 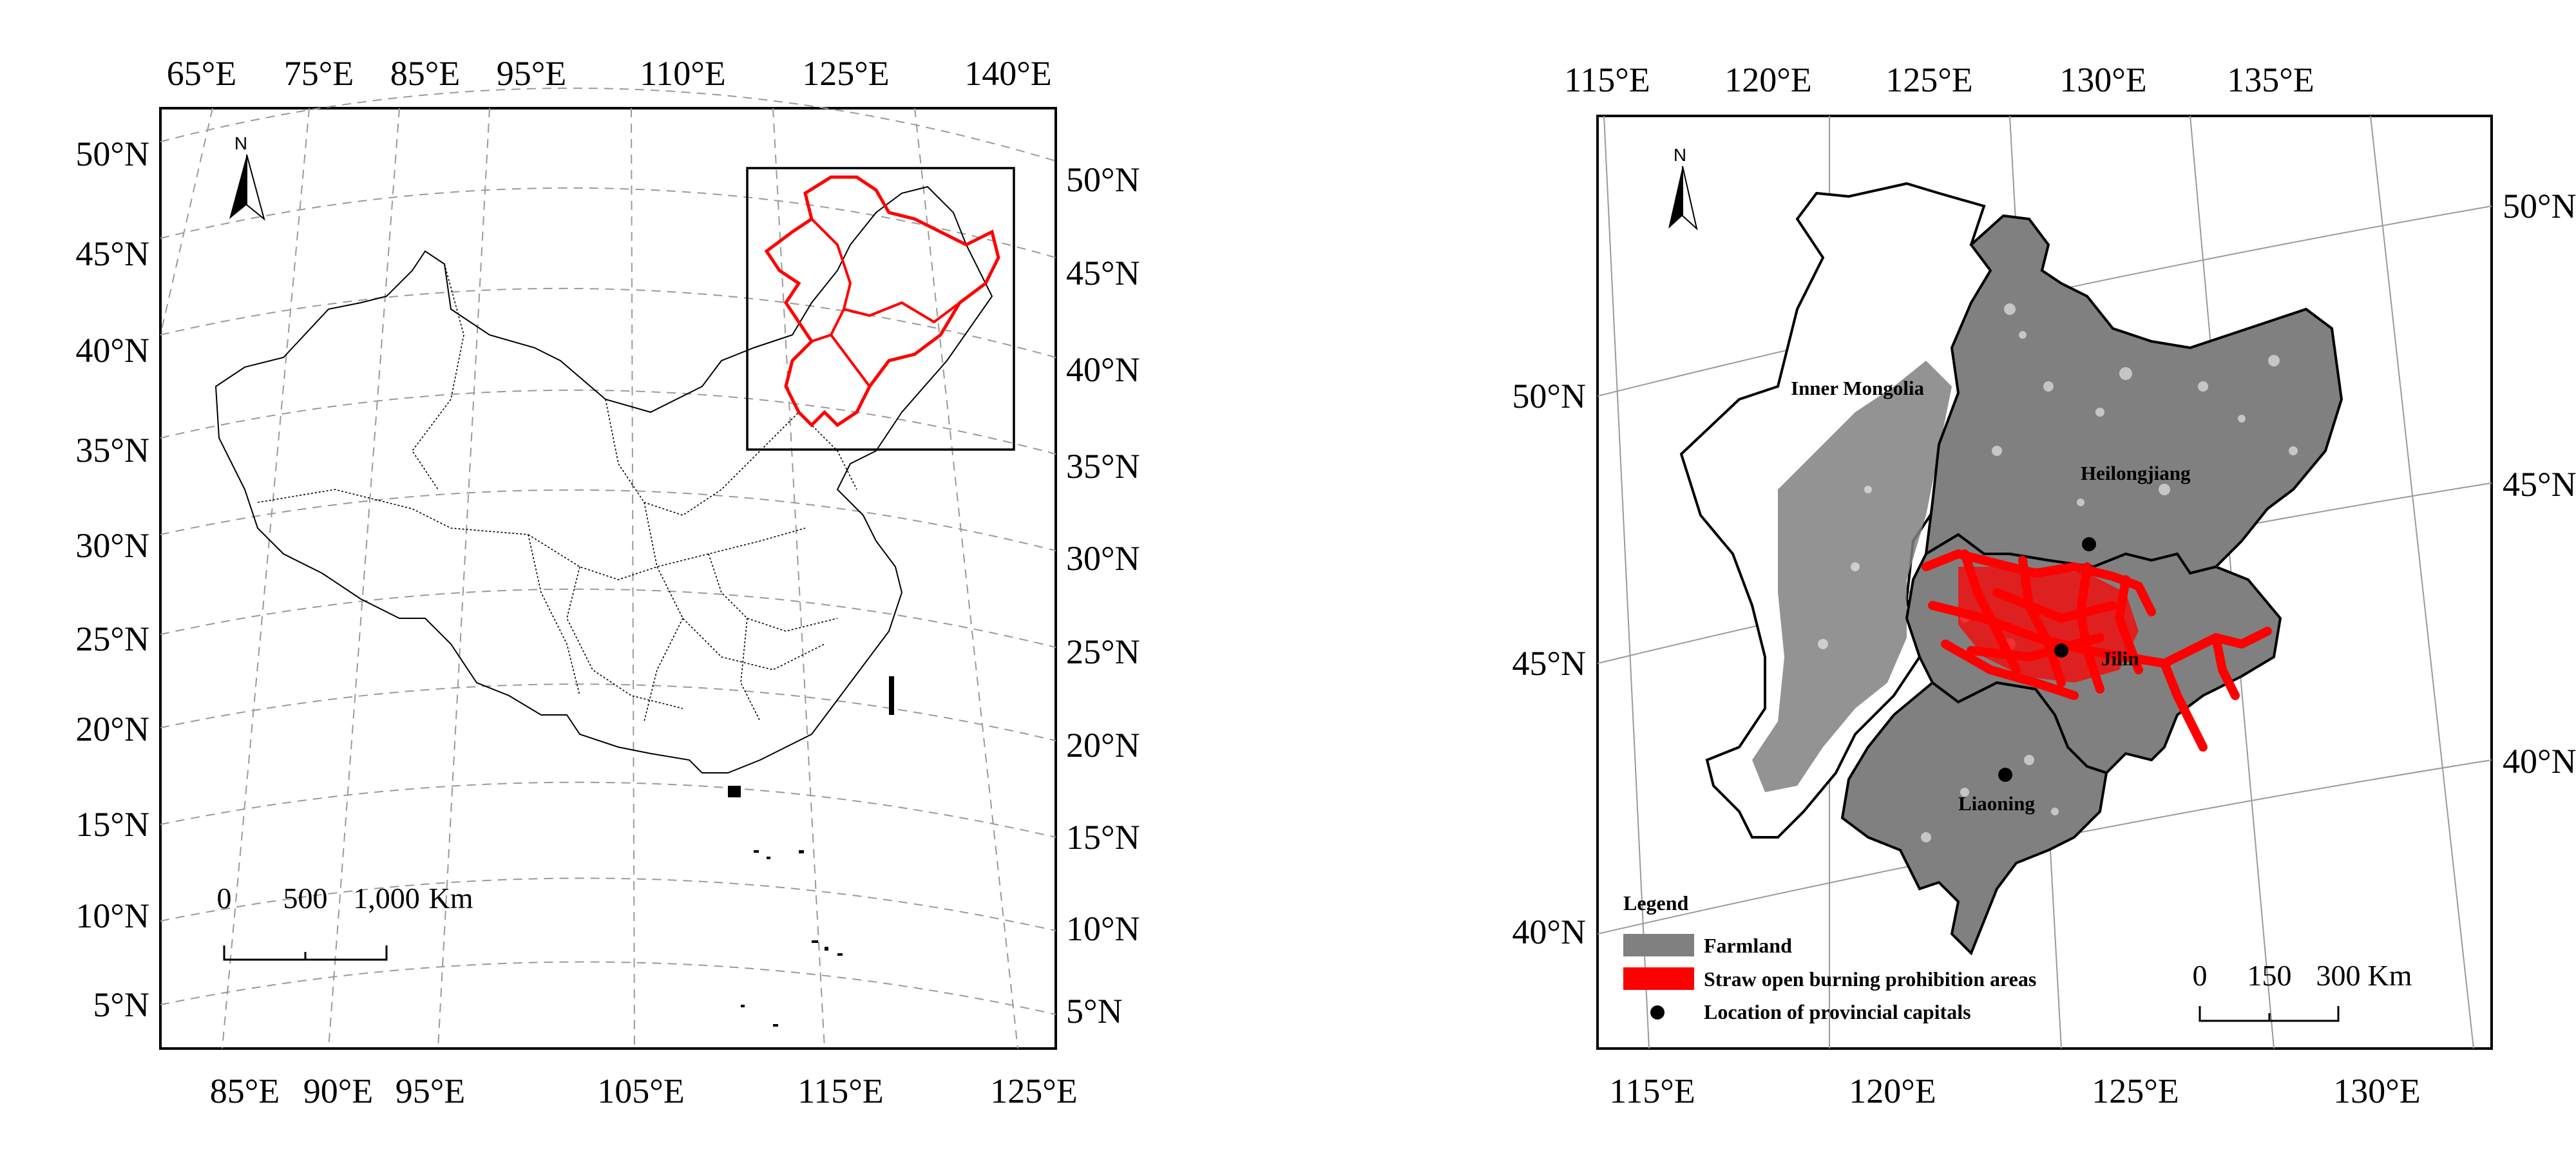 I want to click on legend-title: Legend, so click(x=1656, y=903).